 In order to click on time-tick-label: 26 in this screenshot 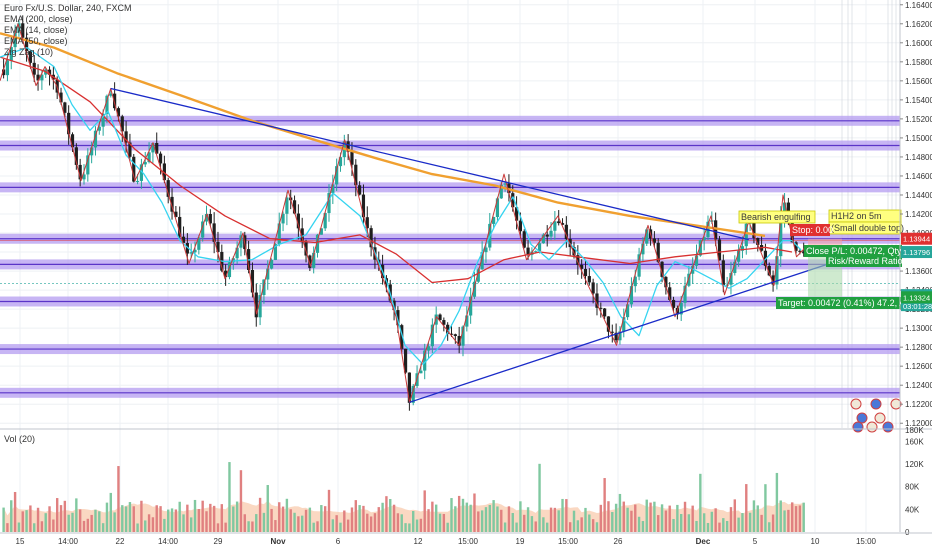, I will do `click(618, 541)`.